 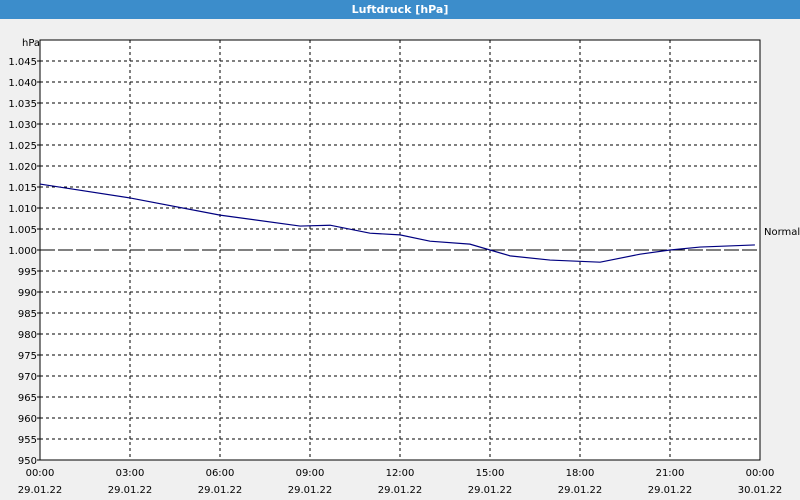 What do you see at coordinates (22, 209) in the screenshot?
I see `y-tick-label: 1.010` at bounding box center [22, 209].